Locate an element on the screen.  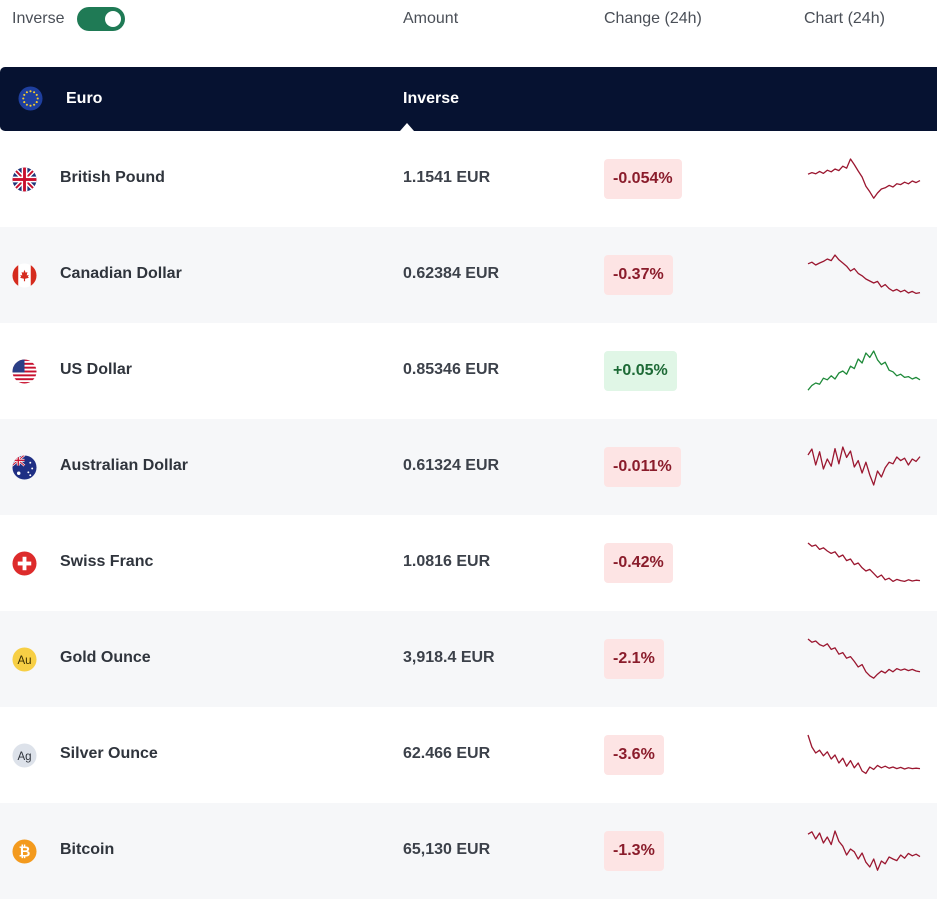
inverse-label: Inverse is located at coordinates (38, 18).